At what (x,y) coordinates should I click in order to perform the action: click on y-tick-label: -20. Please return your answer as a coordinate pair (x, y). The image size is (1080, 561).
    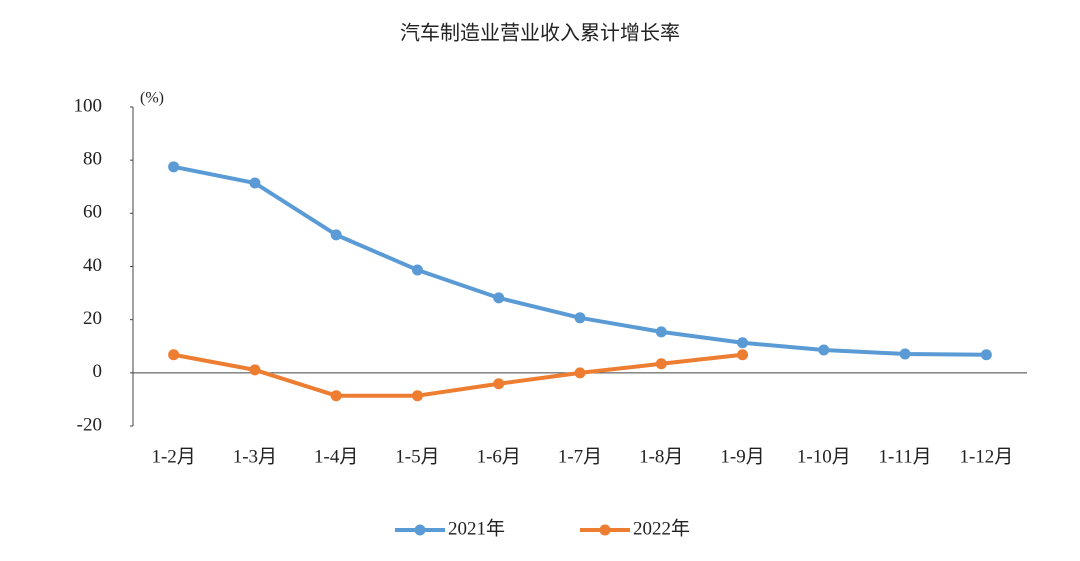
    Looking at the image, I should click on (89, 424).